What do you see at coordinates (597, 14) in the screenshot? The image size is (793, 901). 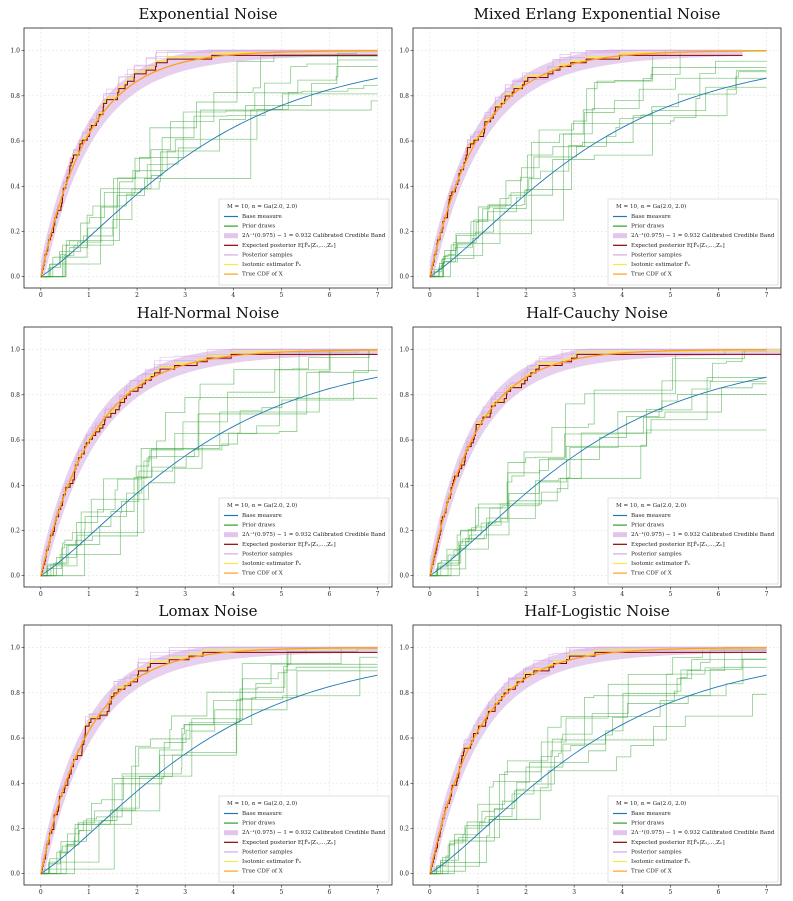 I see `chart-title: Mixed Erlang Exponential Noise` at bounding box center [597, 14].